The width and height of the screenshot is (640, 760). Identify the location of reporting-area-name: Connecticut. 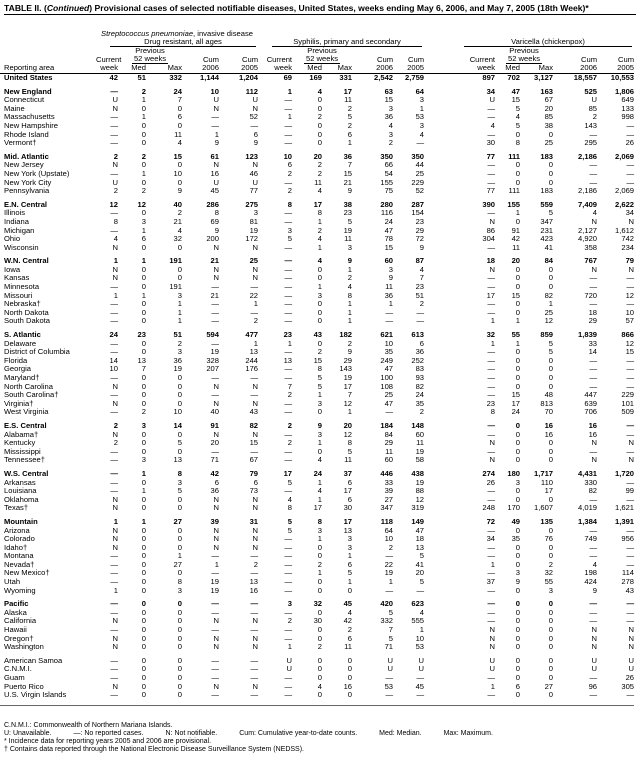
(24, 100).